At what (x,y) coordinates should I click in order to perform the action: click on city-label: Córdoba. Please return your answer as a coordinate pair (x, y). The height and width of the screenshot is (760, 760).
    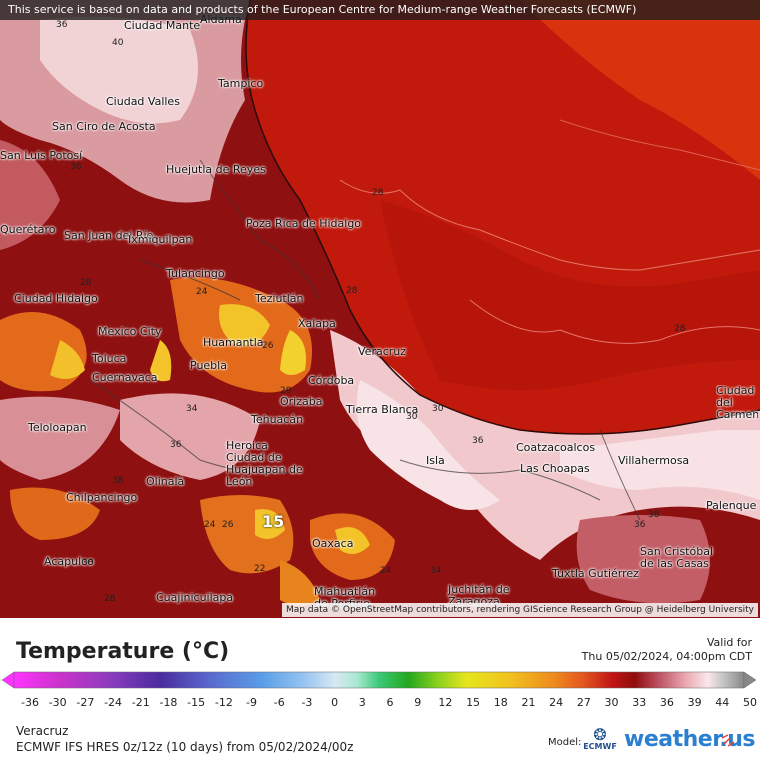
    Looking at the image, I should click on (331, 380).